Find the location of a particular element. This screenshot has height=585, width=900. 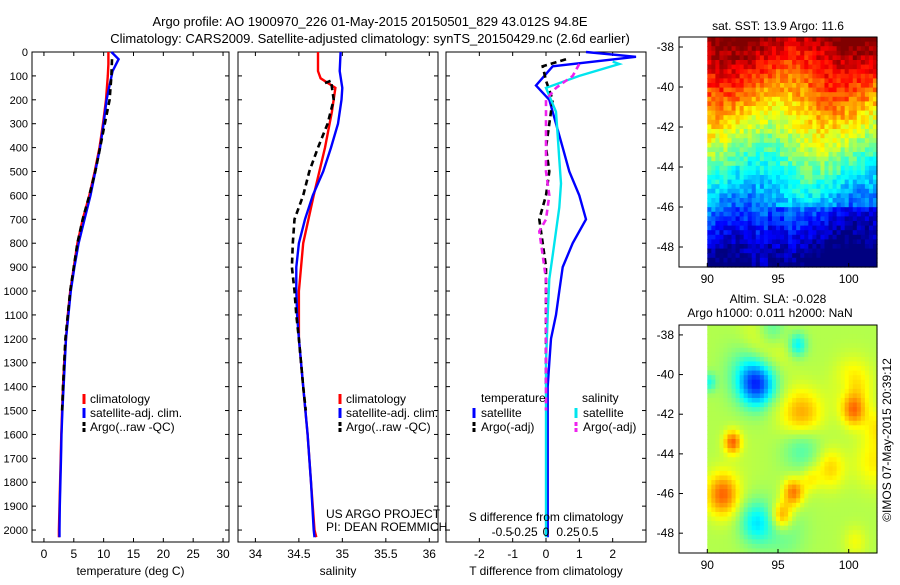

temperature-xtick-label: 15 is located at coordinates (134, 554).